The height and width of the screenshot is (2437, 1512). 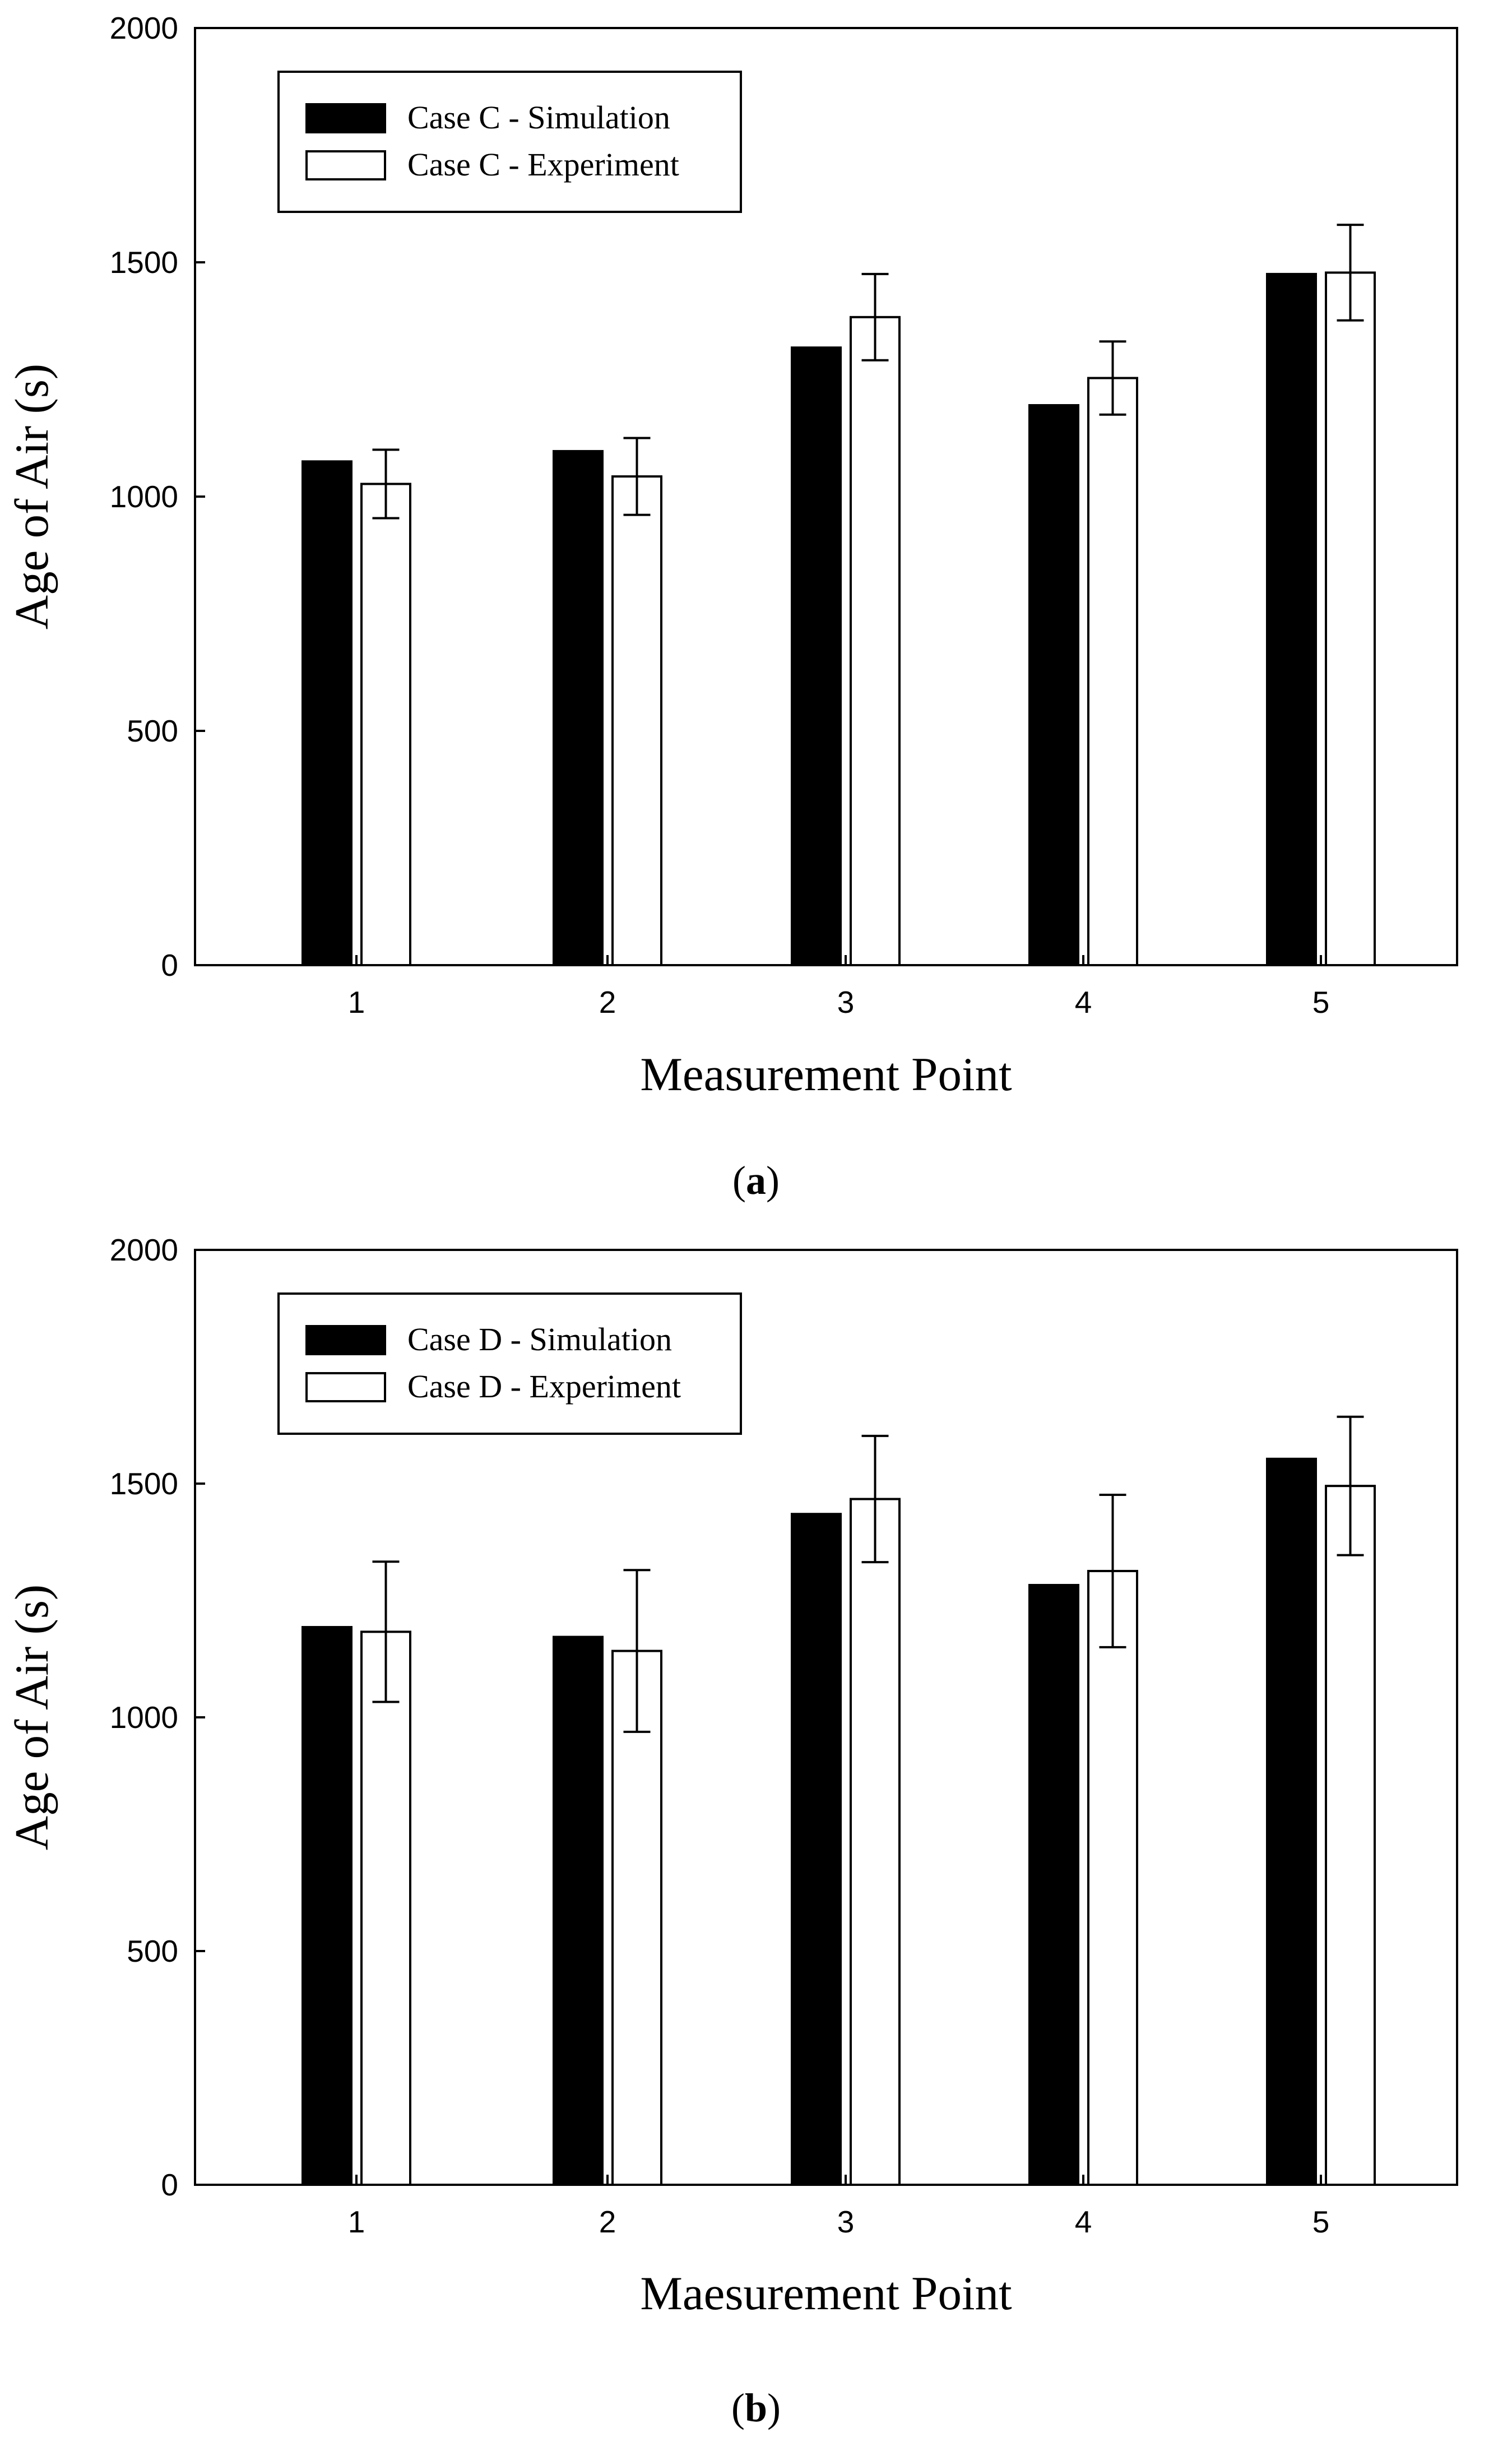 I want to click on legend-label-simulation: Case D - Simulation, so click(x=539, y=1339).